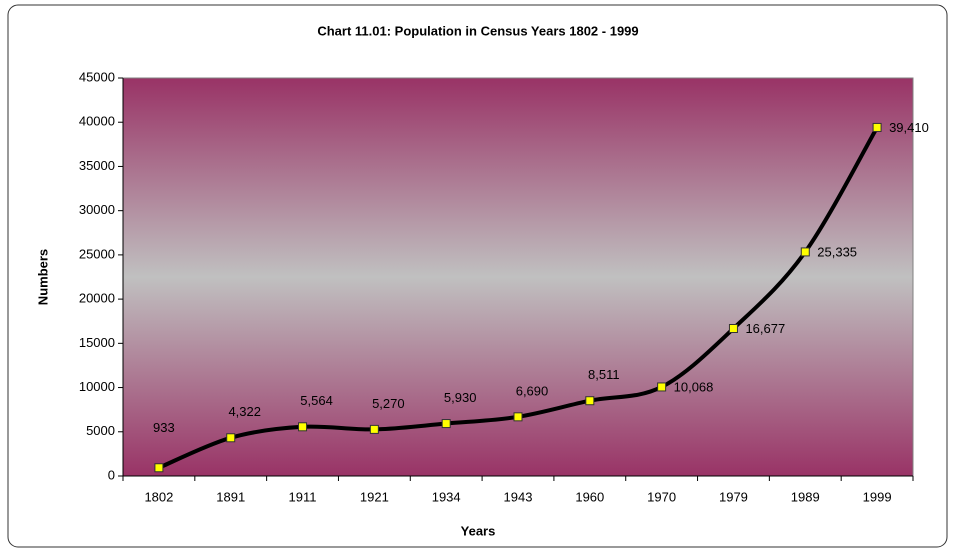 This screenshot has width=953, height=555. What do you see at coordinates (604, 374) in the screenshot?
I see `data-label: 8,511` at bounding box center [604, 374].